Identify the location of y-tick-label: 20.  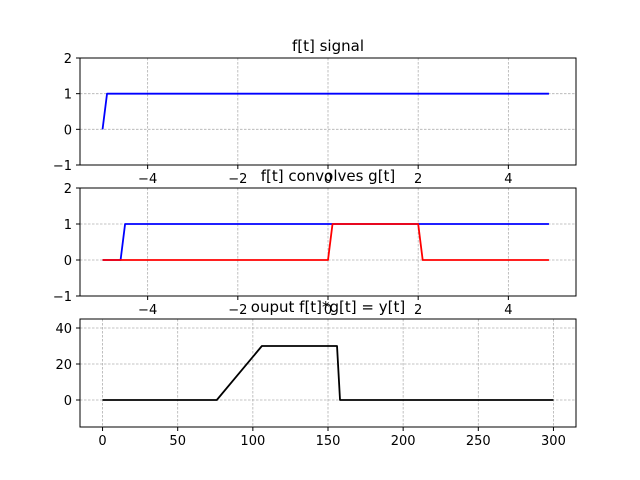
(63, 365).